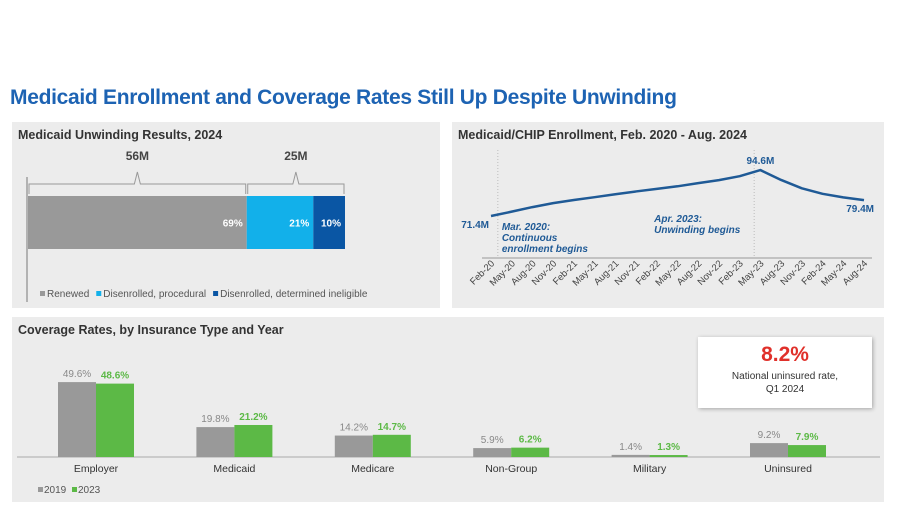 The height and width of the screenshot is (506, 900). I want to click on annotation-text-1-0: Apr. 2023:, so click(677, 219).